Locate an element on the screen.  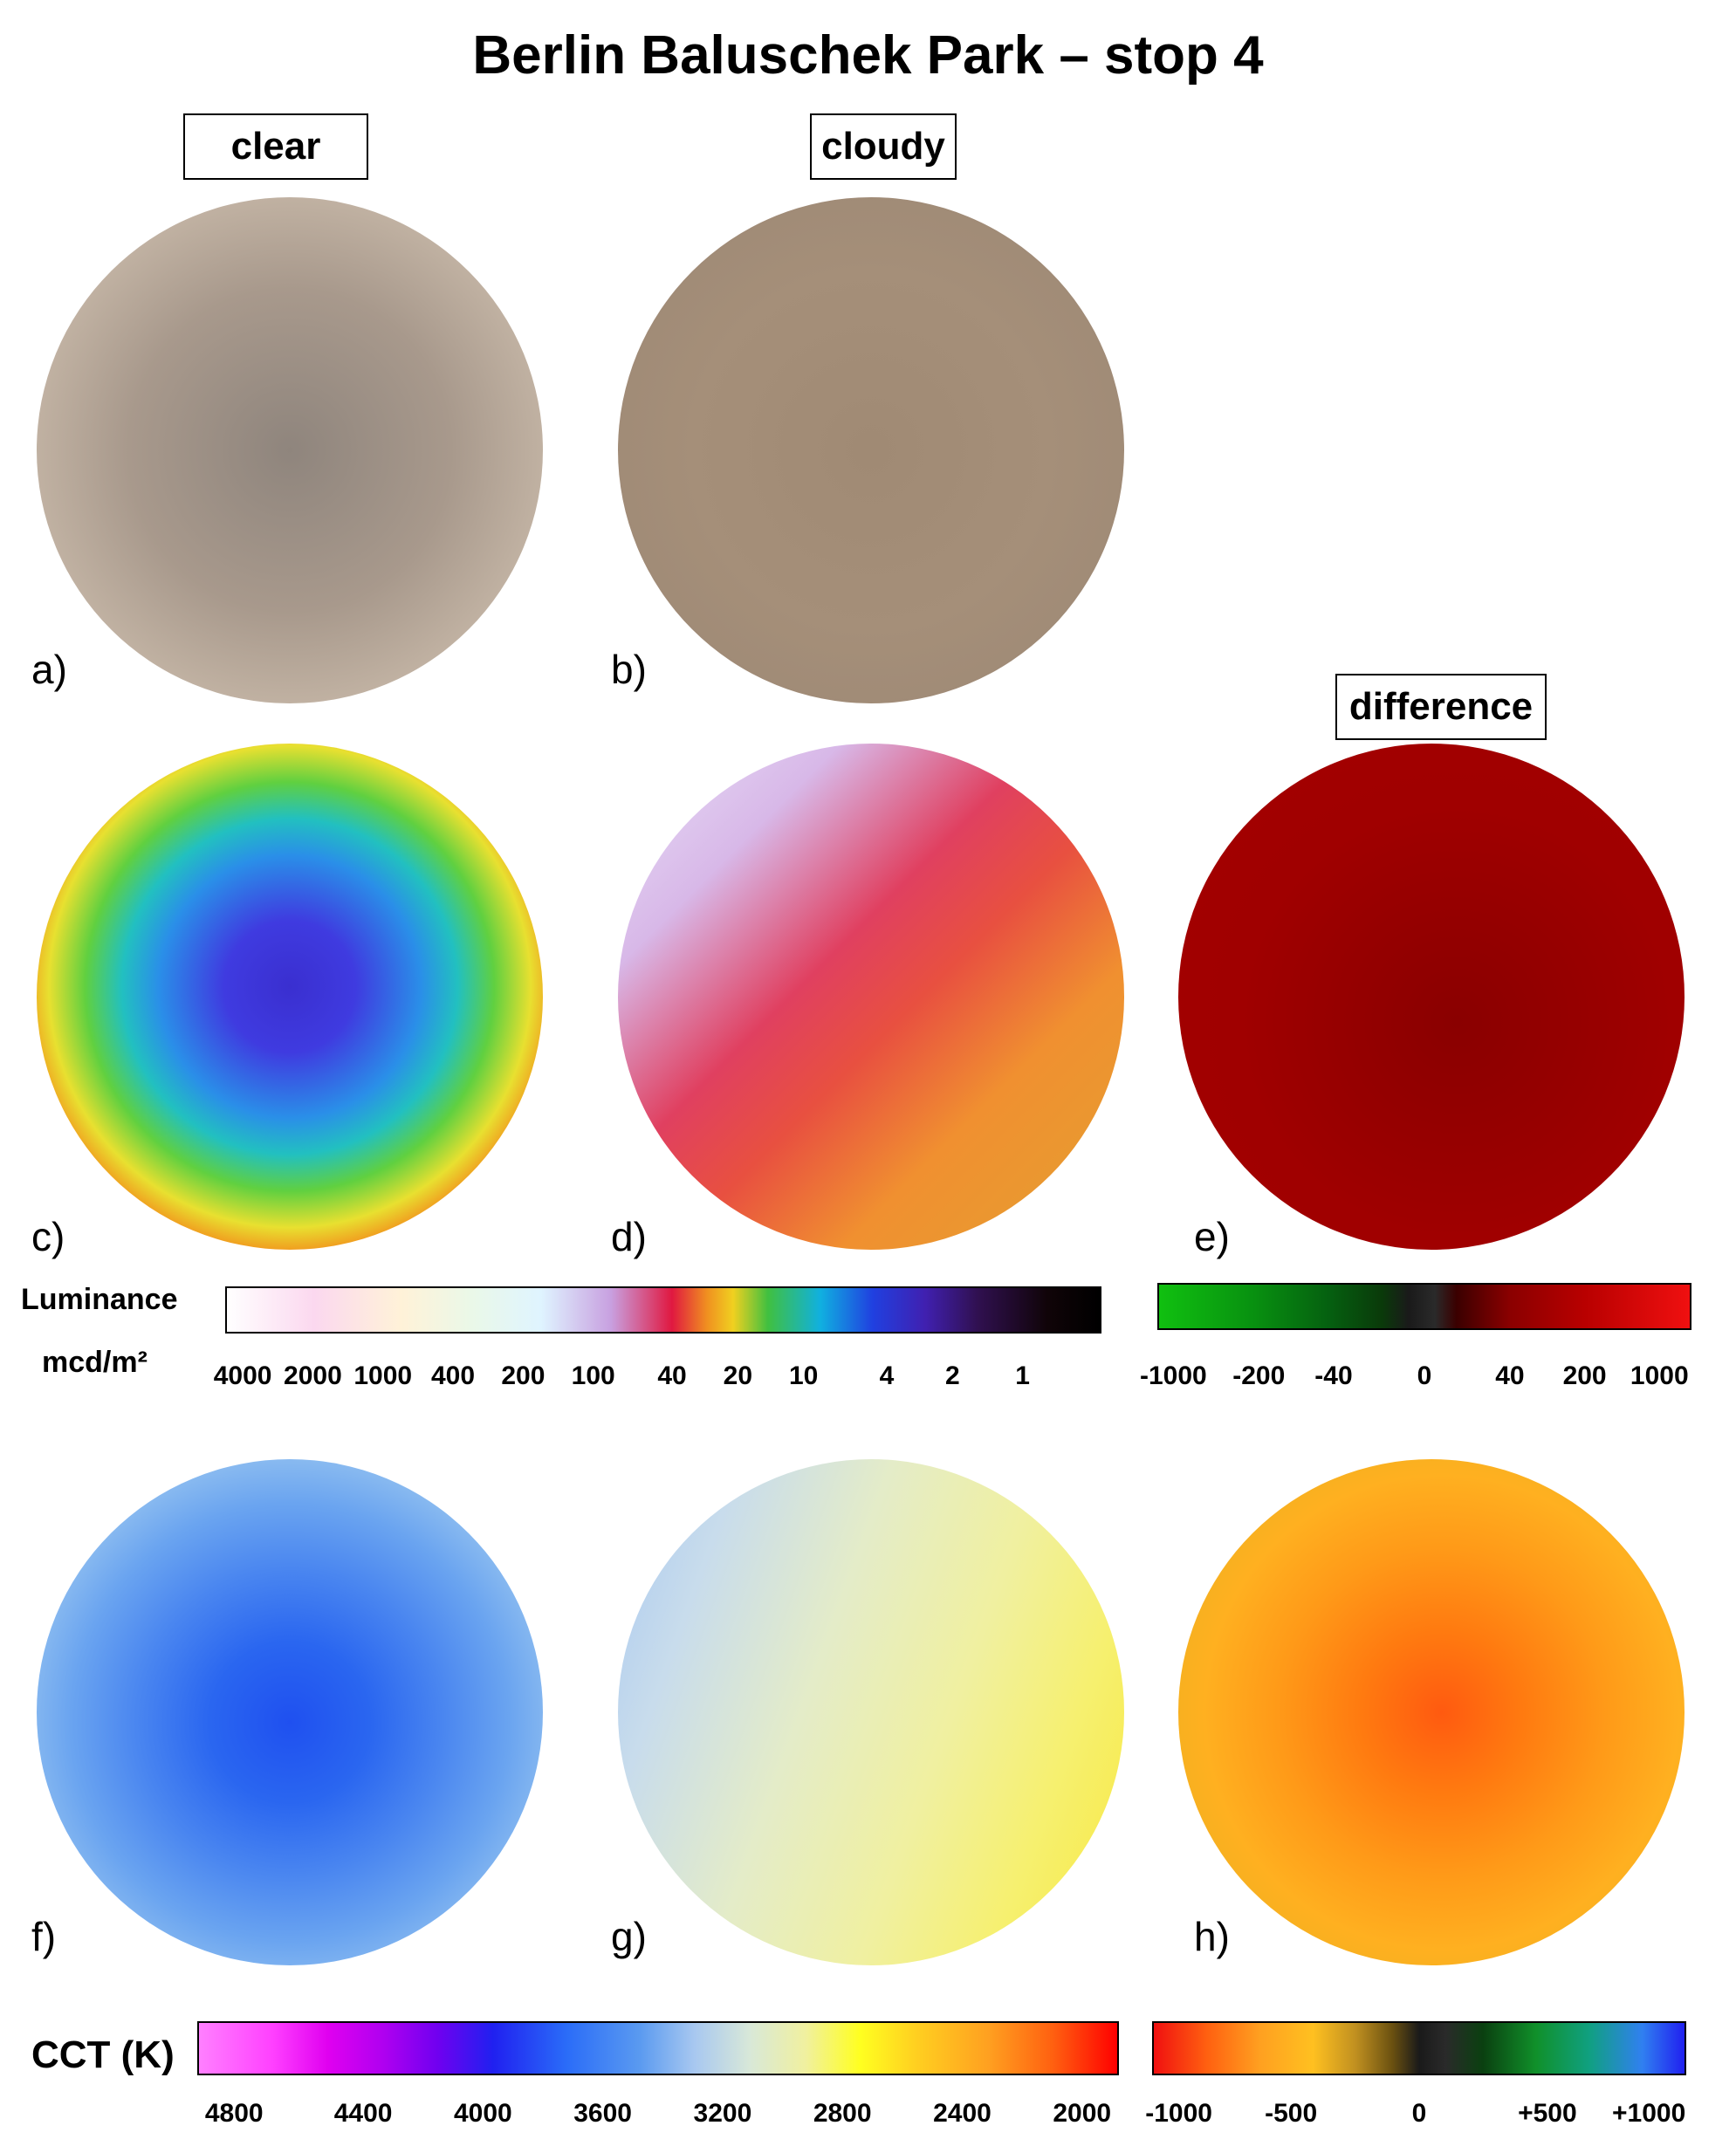
cct-tick: 3200 is located at coordinates (723, 2113).